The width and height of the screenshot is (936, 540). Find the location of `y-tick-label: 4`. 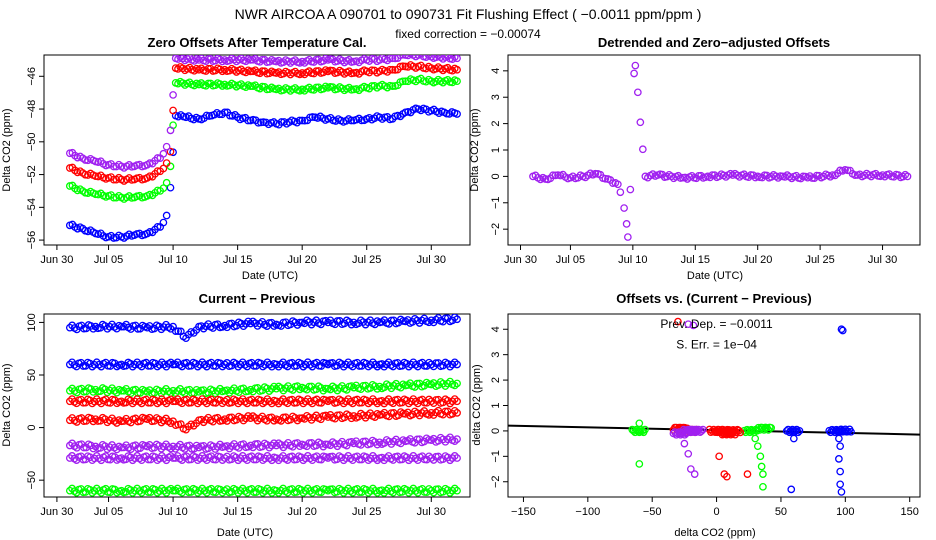

y-tick-label: 4 is located at coordinates (496, 71).